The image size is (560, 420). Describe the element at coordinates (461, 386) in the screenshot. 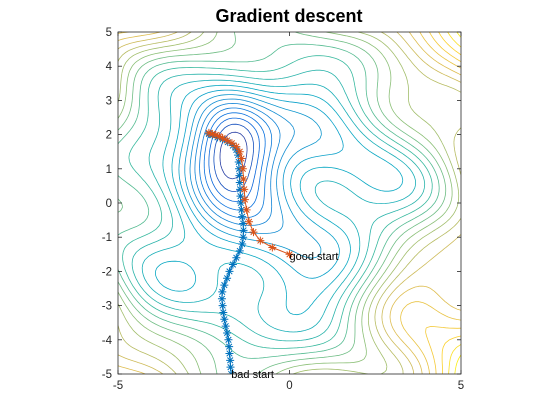

I see `x-tick-label: 5` at that location.